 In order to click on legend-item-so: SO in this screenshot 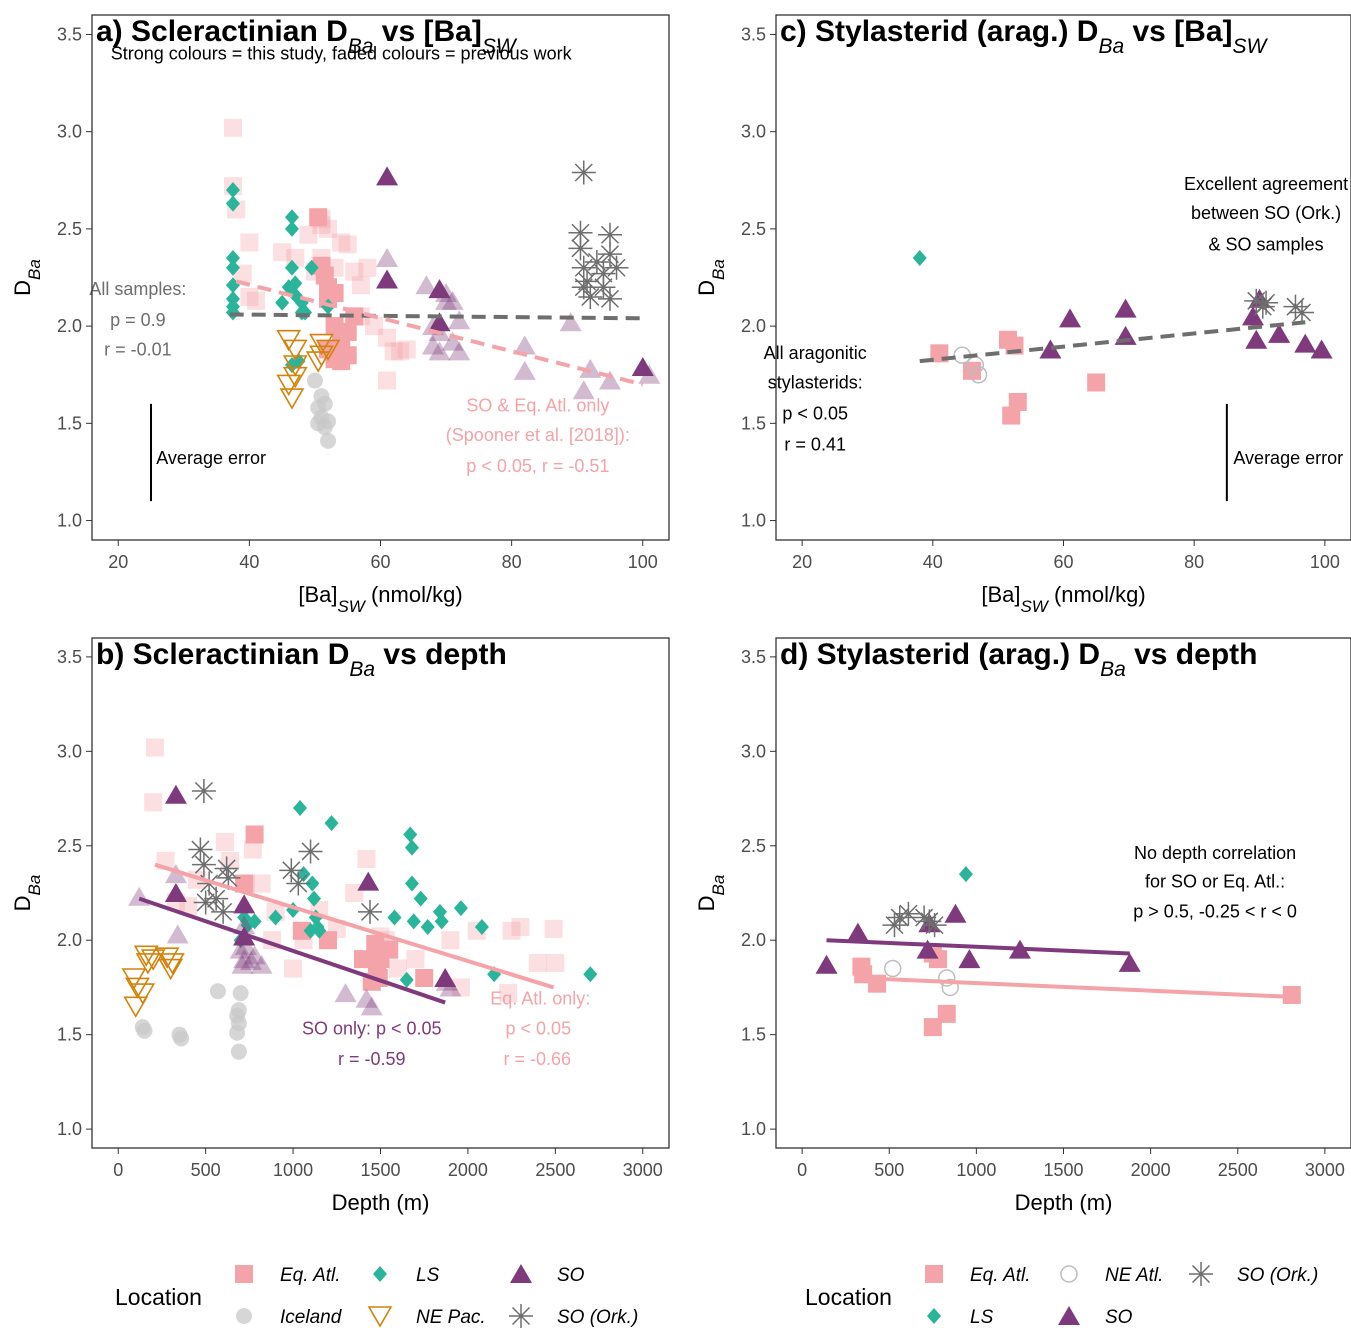, I will do `click(547, 1275)`.